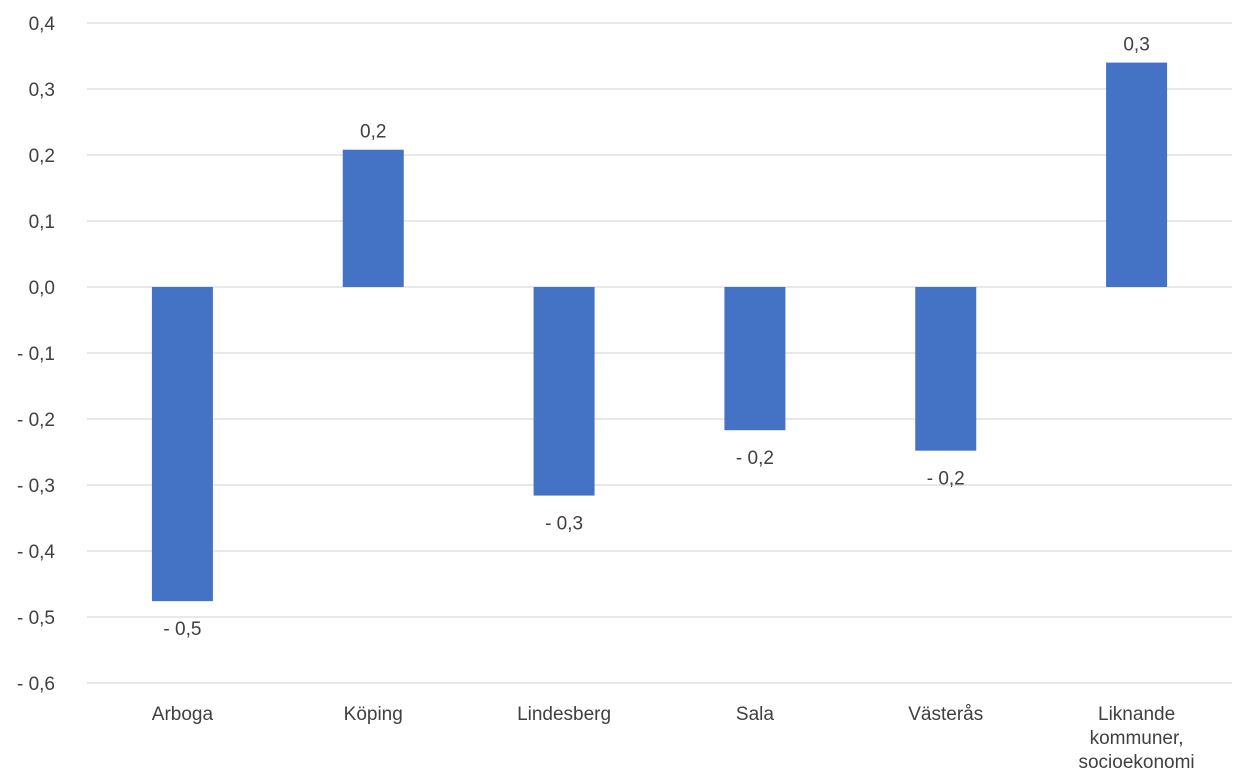 The height and width of the screenshot is (776, 1234). Describe the element at coordinates (42, 24) in the screenshot. I see `y-tick-label: 0,4` at that location.